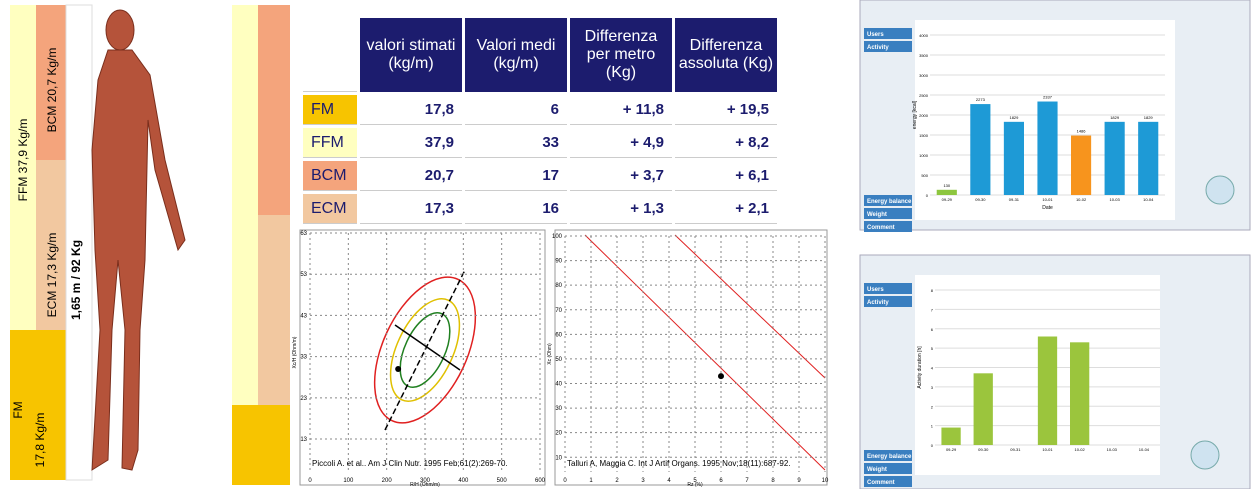 The image size is (1254, 489). I want to click on y-tick-label: 2000, so click(924, 115).